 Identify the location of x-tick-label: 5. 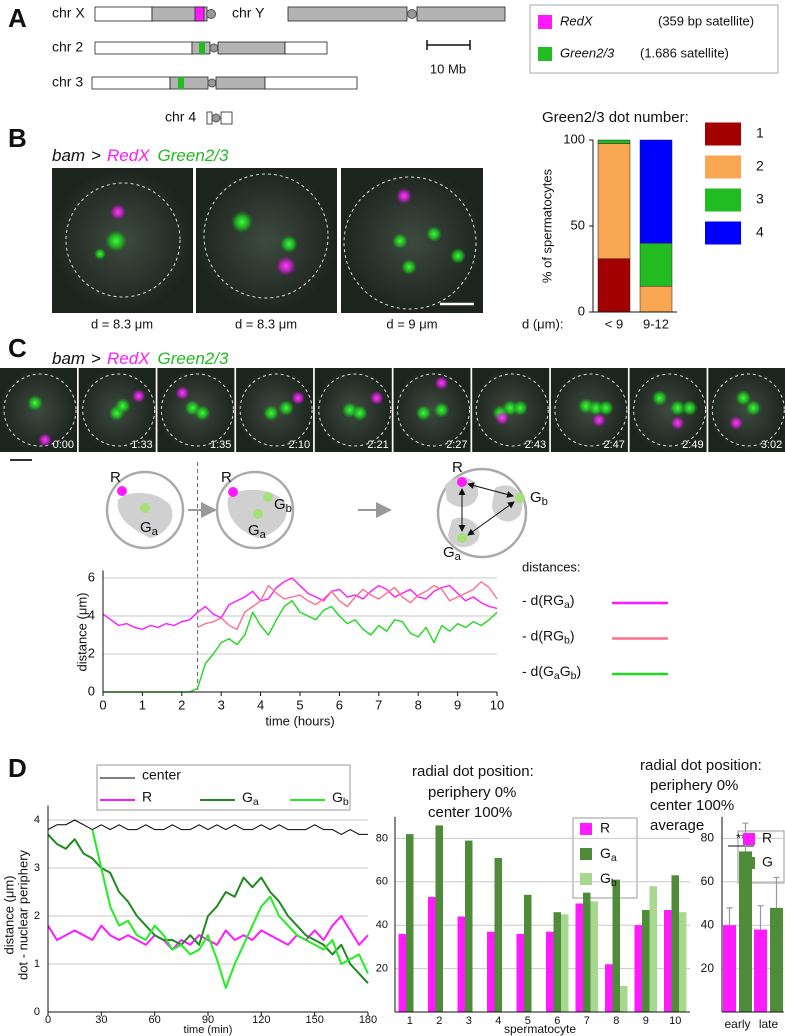
(299, 704).